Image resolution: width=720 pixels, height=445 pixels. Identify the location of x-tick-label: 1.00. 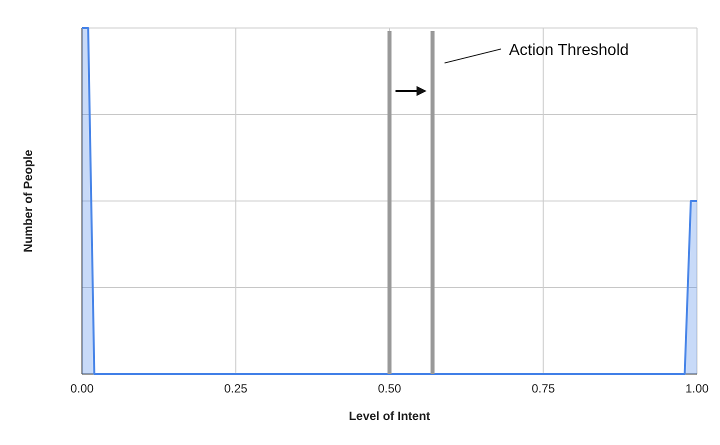
(697, 389).